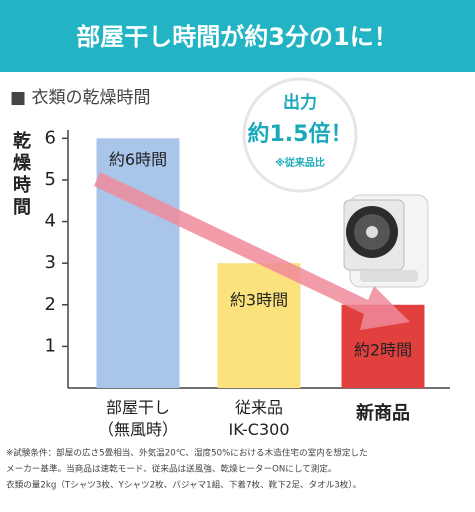 This screenshot has height=512, width=475. What do you see at coordinates (383, 349) in the screenshot?
I see `value-label: 約2時間` at bounding box center [383, 349].